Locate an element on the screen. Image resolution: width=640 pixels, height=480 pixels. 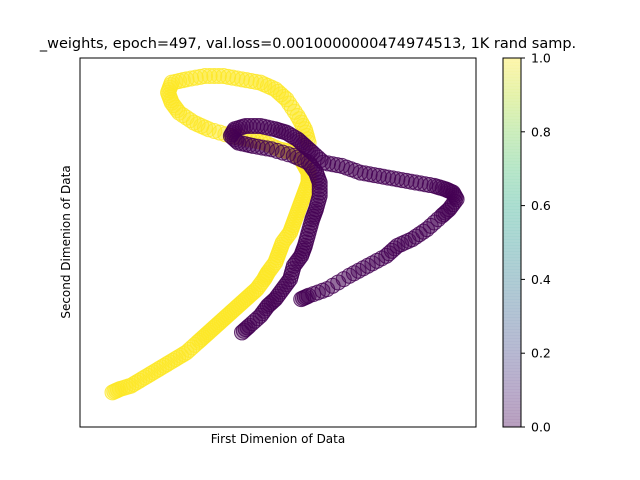
colorbar-frame is located at coordinates (512, 242).